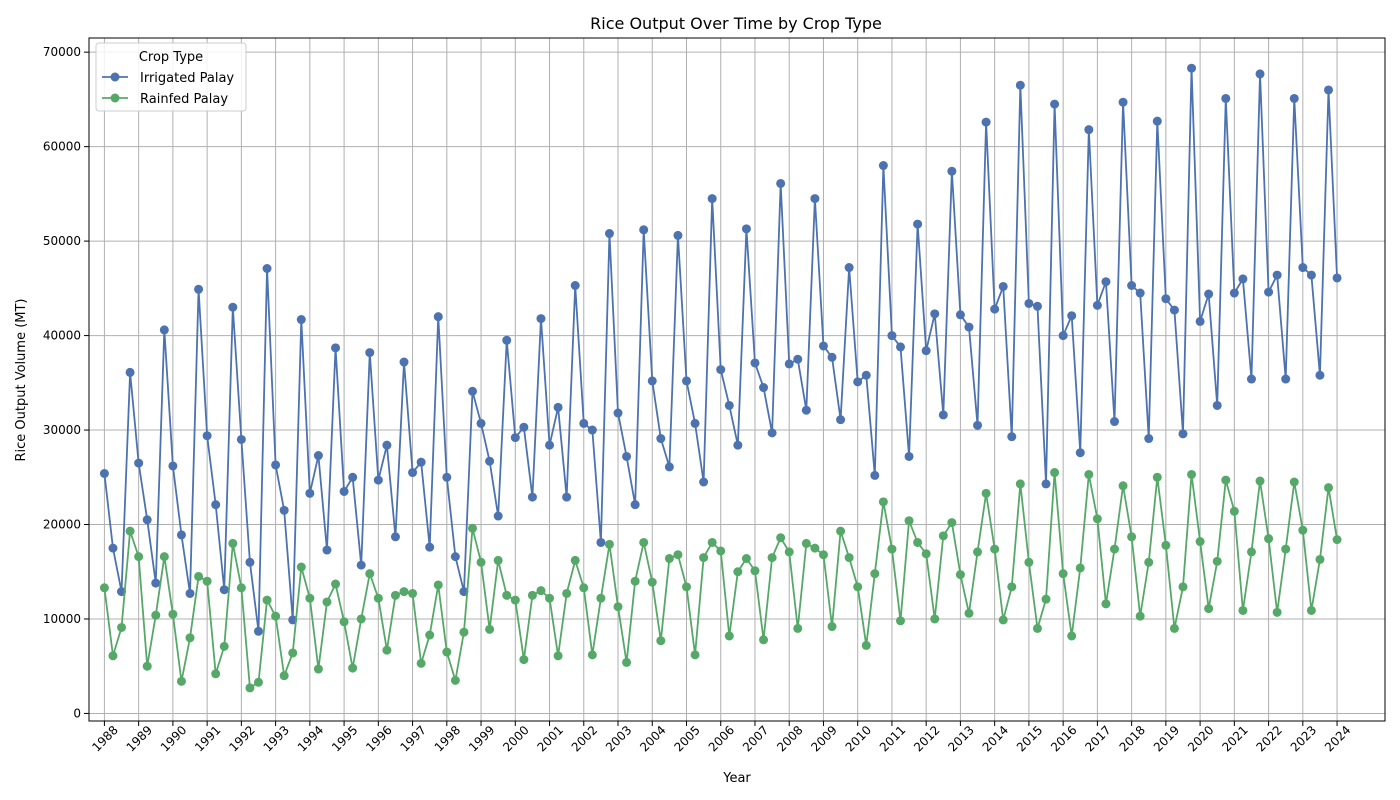 The width and height of the screenshot is (1400, 800). I want to click on legend: Crop Type Irrigated Palay Rainfed Palay, so click(171, 77).